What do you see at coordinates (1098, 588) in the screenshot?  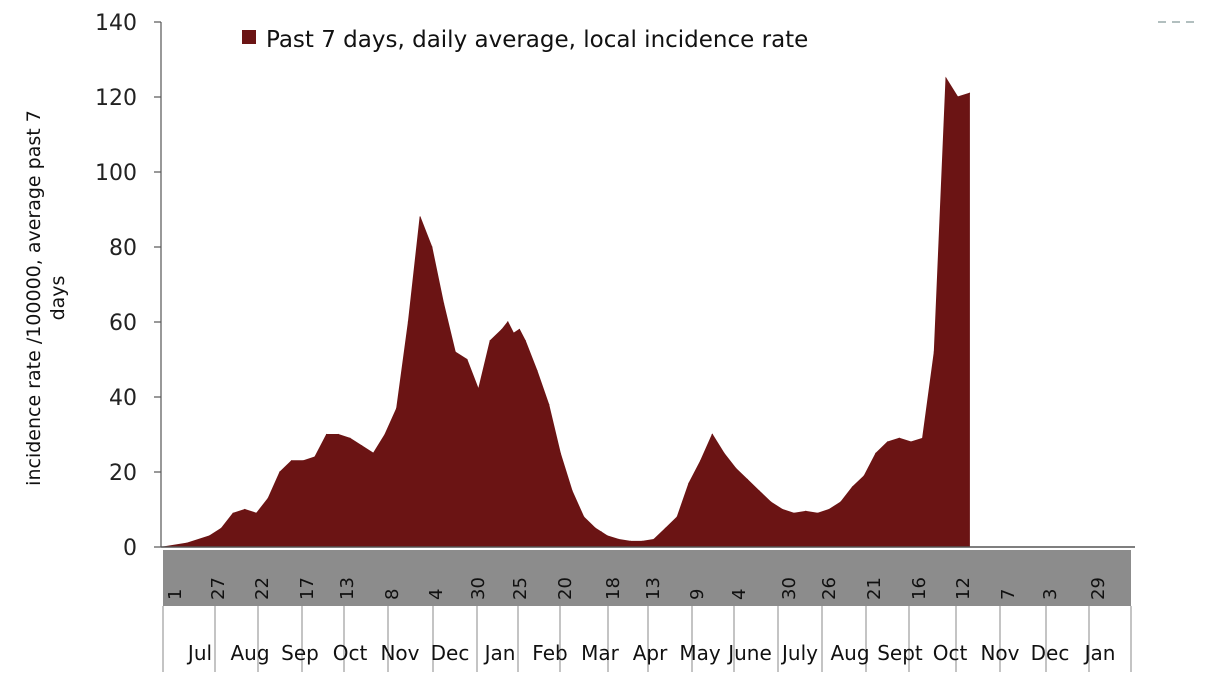 I see `x-tick-label: 29` at bounding box center [1098, 588].